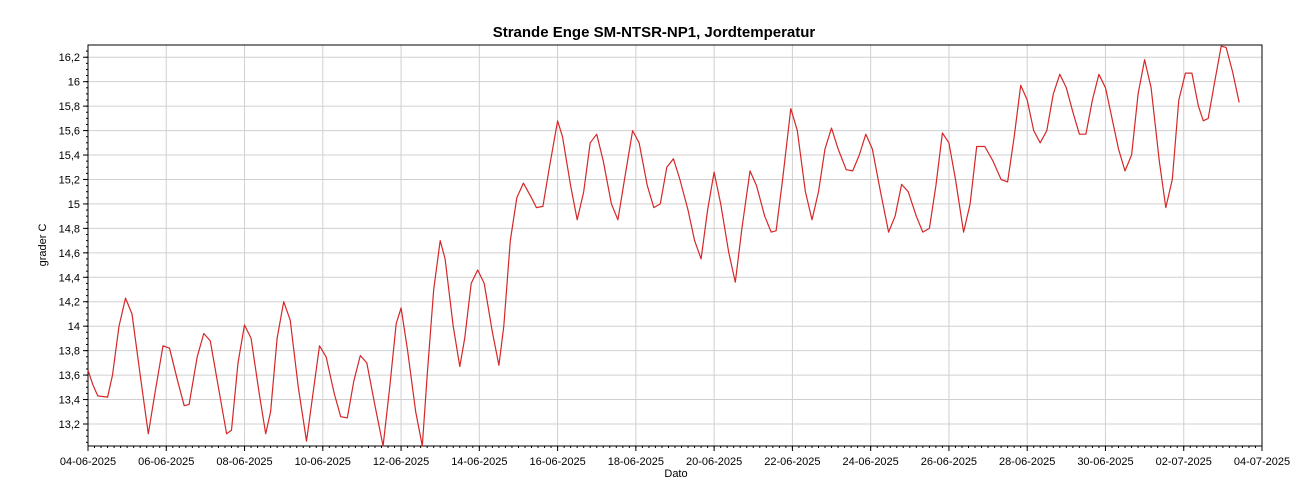 The width and height of the screenshot is (1300, 500). What do you see at coordinates (636, 462) in the screenshot?
I see `x-tick-label: 18-06-2025` at bounding box center [636, 462].